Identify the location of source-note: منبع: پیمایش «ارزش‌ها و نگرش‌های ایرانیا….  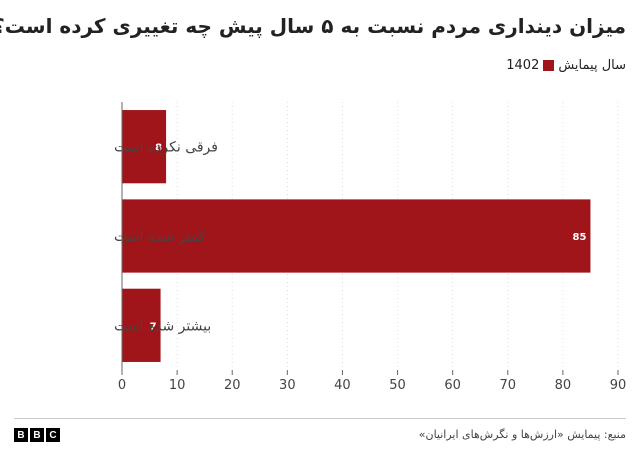
(522, 434).